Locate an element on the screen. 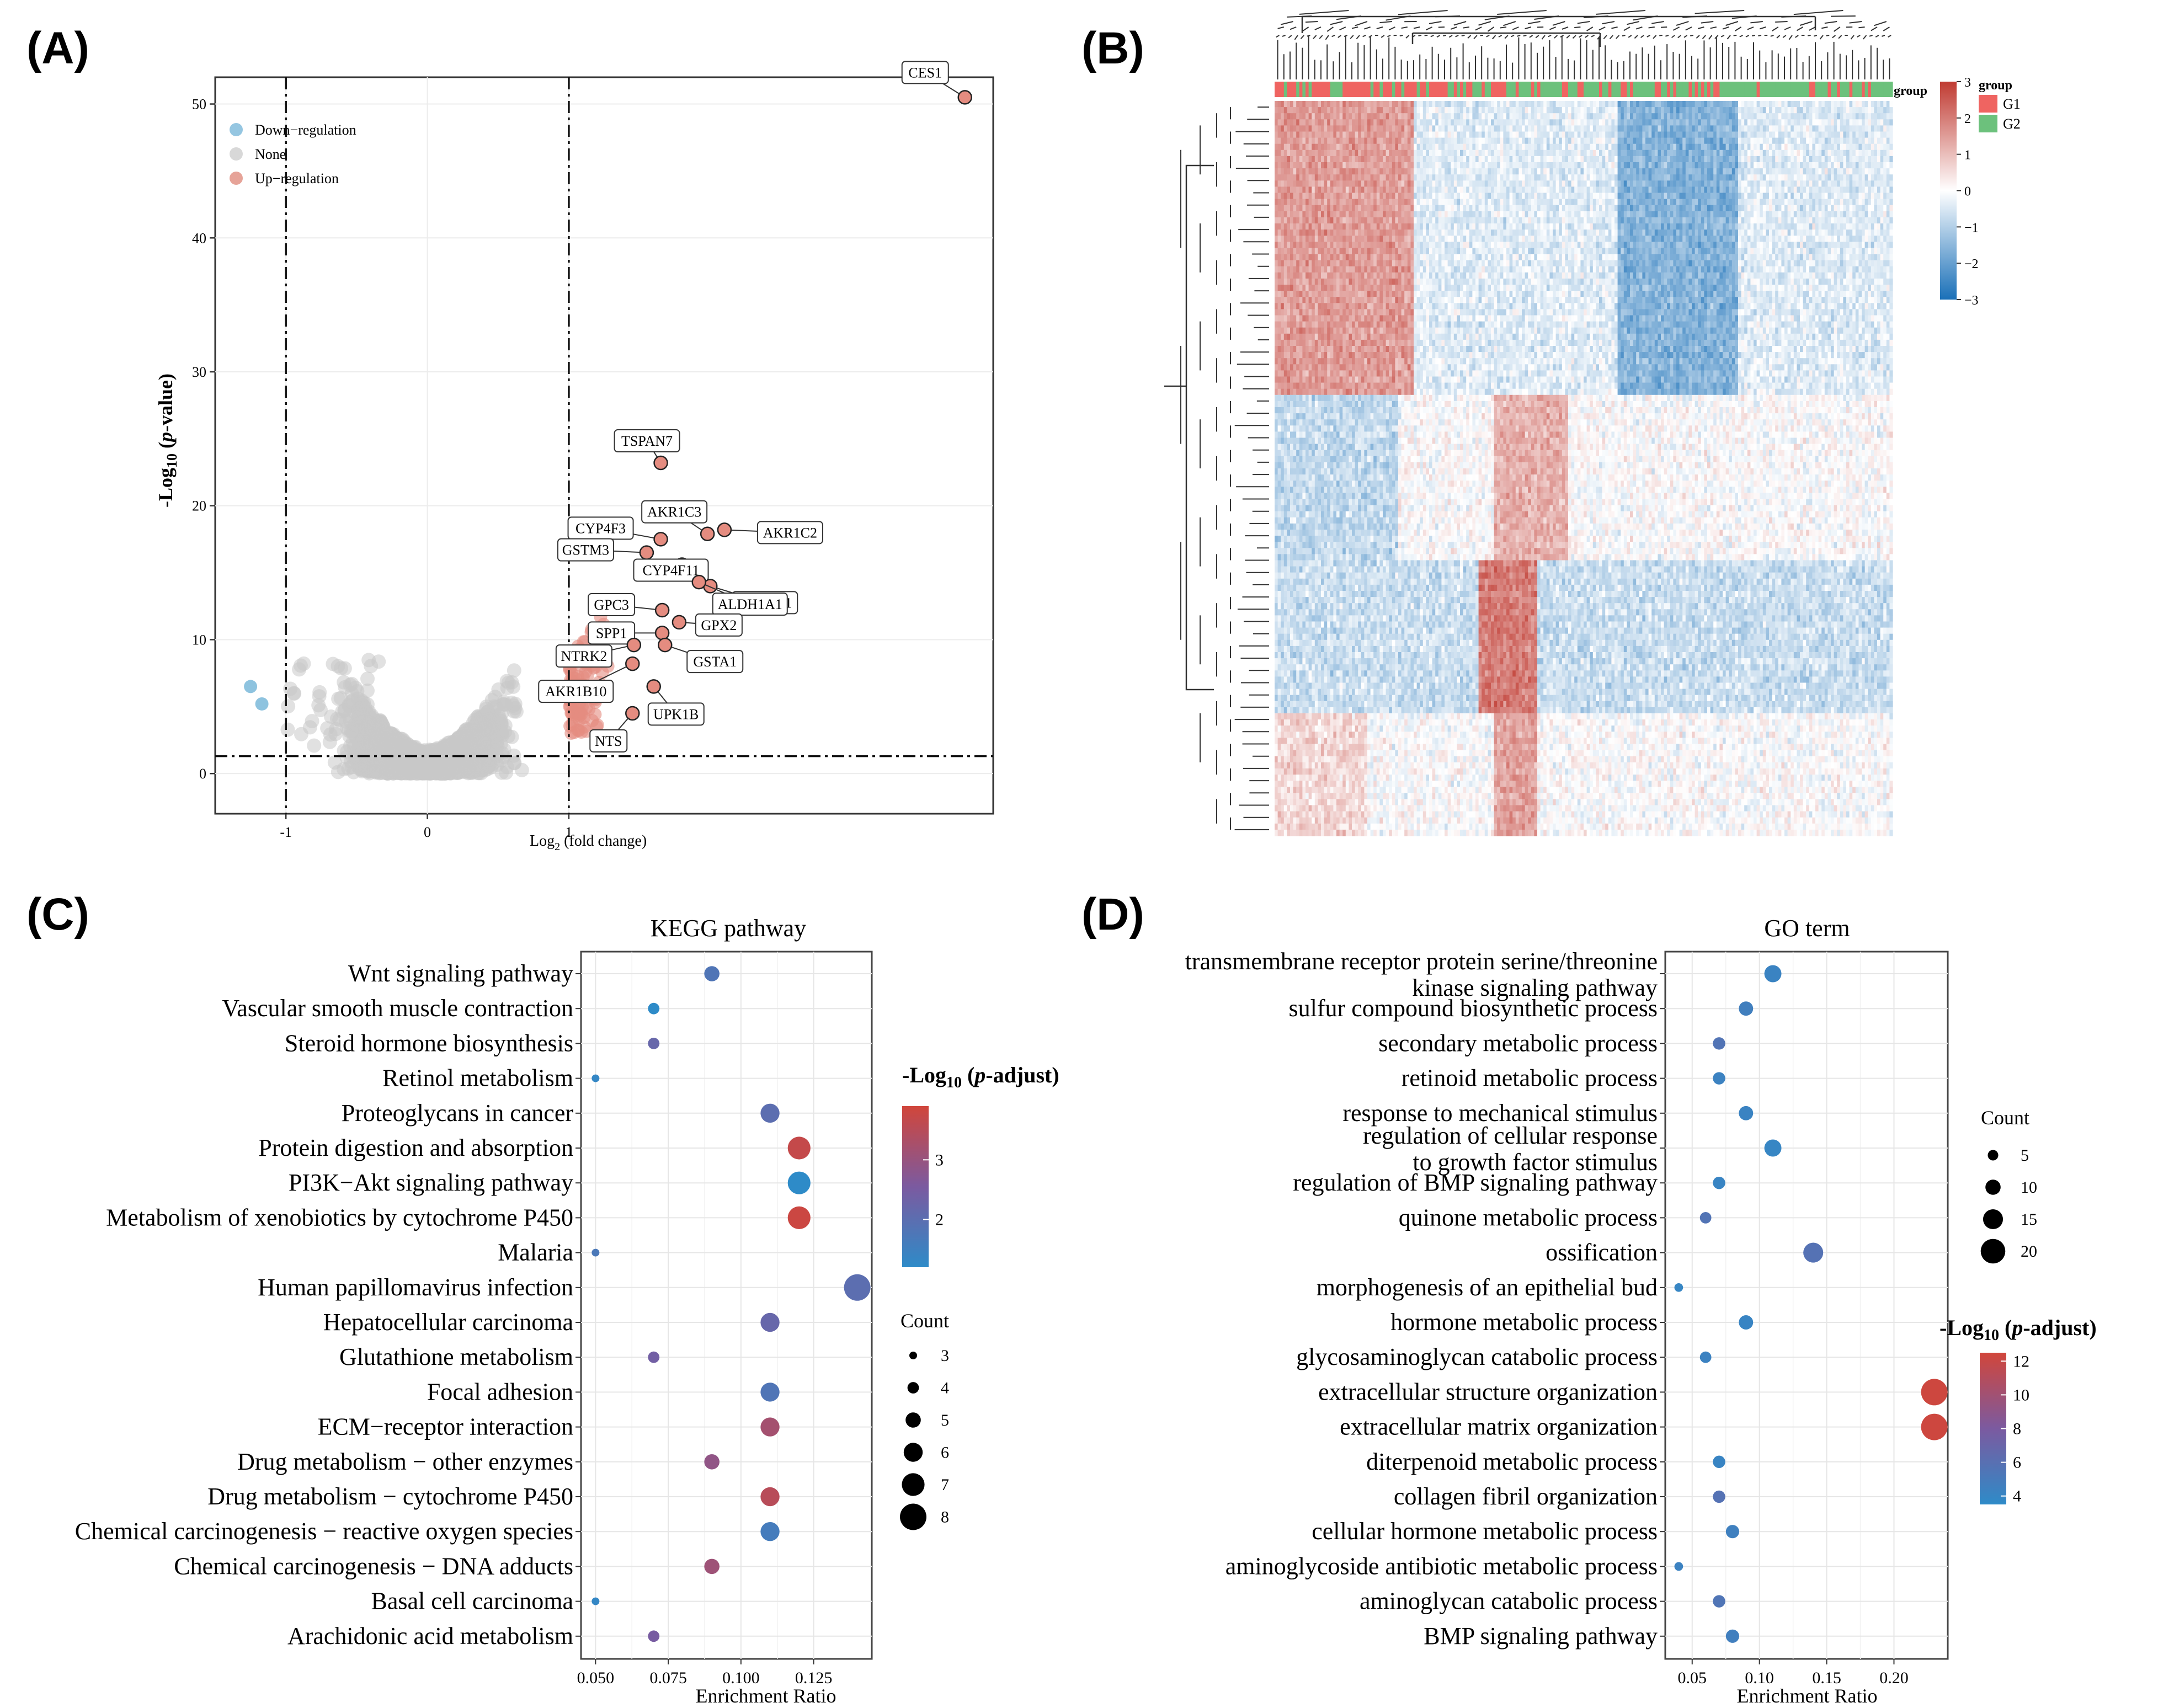  gene-label: NTRK2 is located at coordinates (584, 656).